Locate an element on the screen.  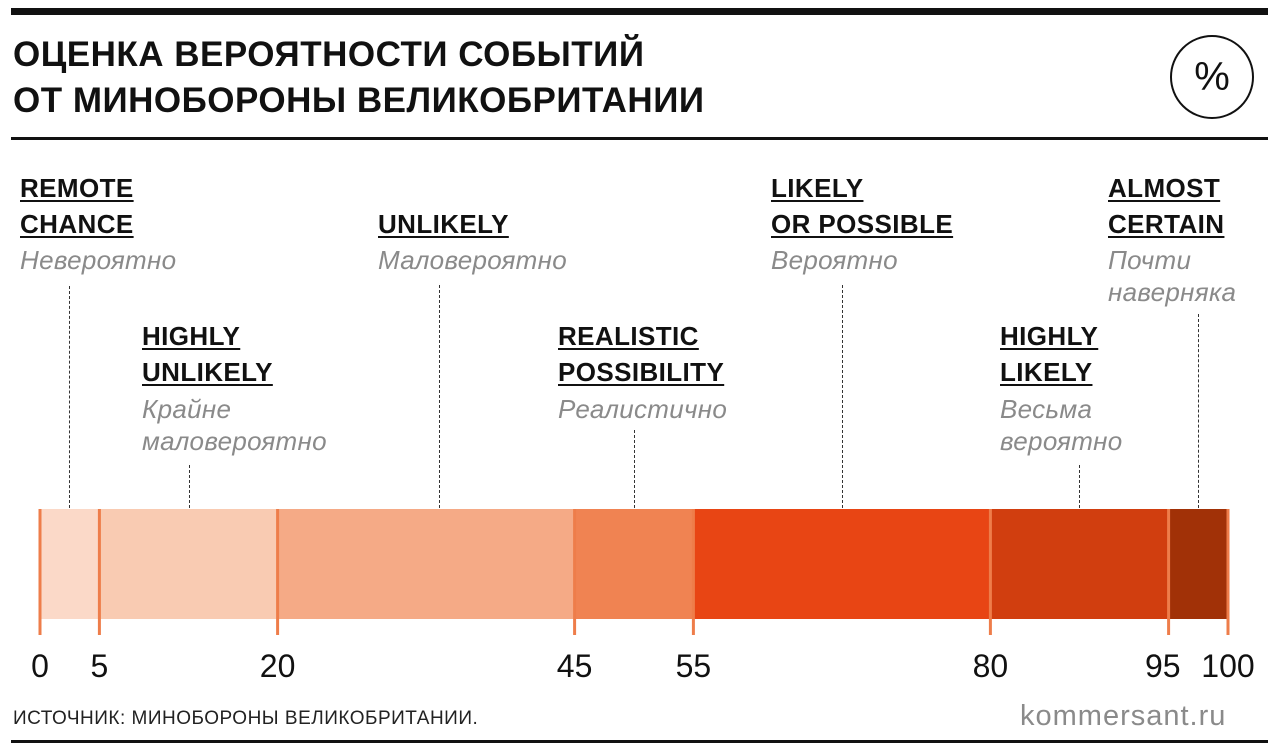
label-ru-highly-unlikely-1: Крайне is located at coordinates (187, 409).